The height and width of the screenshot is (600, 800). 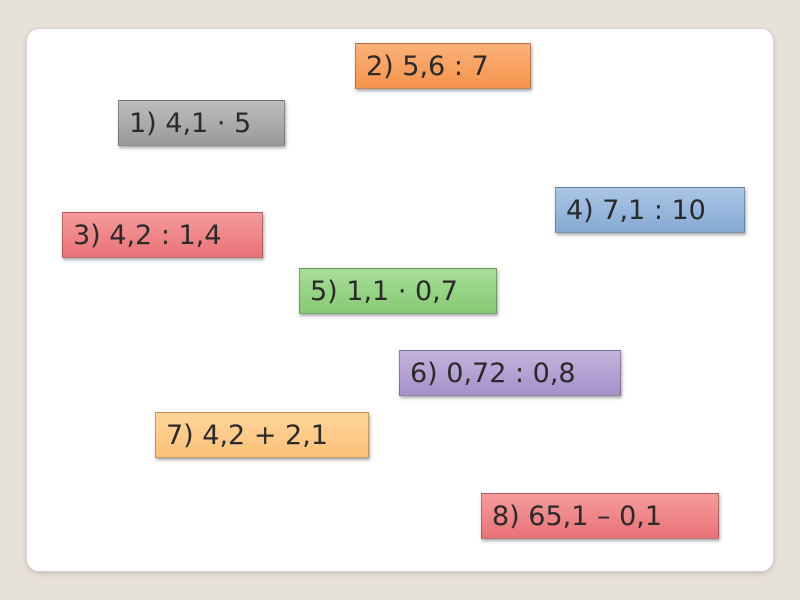 I want to click on expression-card-2: 2) 5,6 : 7, so click(x=443, y=66).